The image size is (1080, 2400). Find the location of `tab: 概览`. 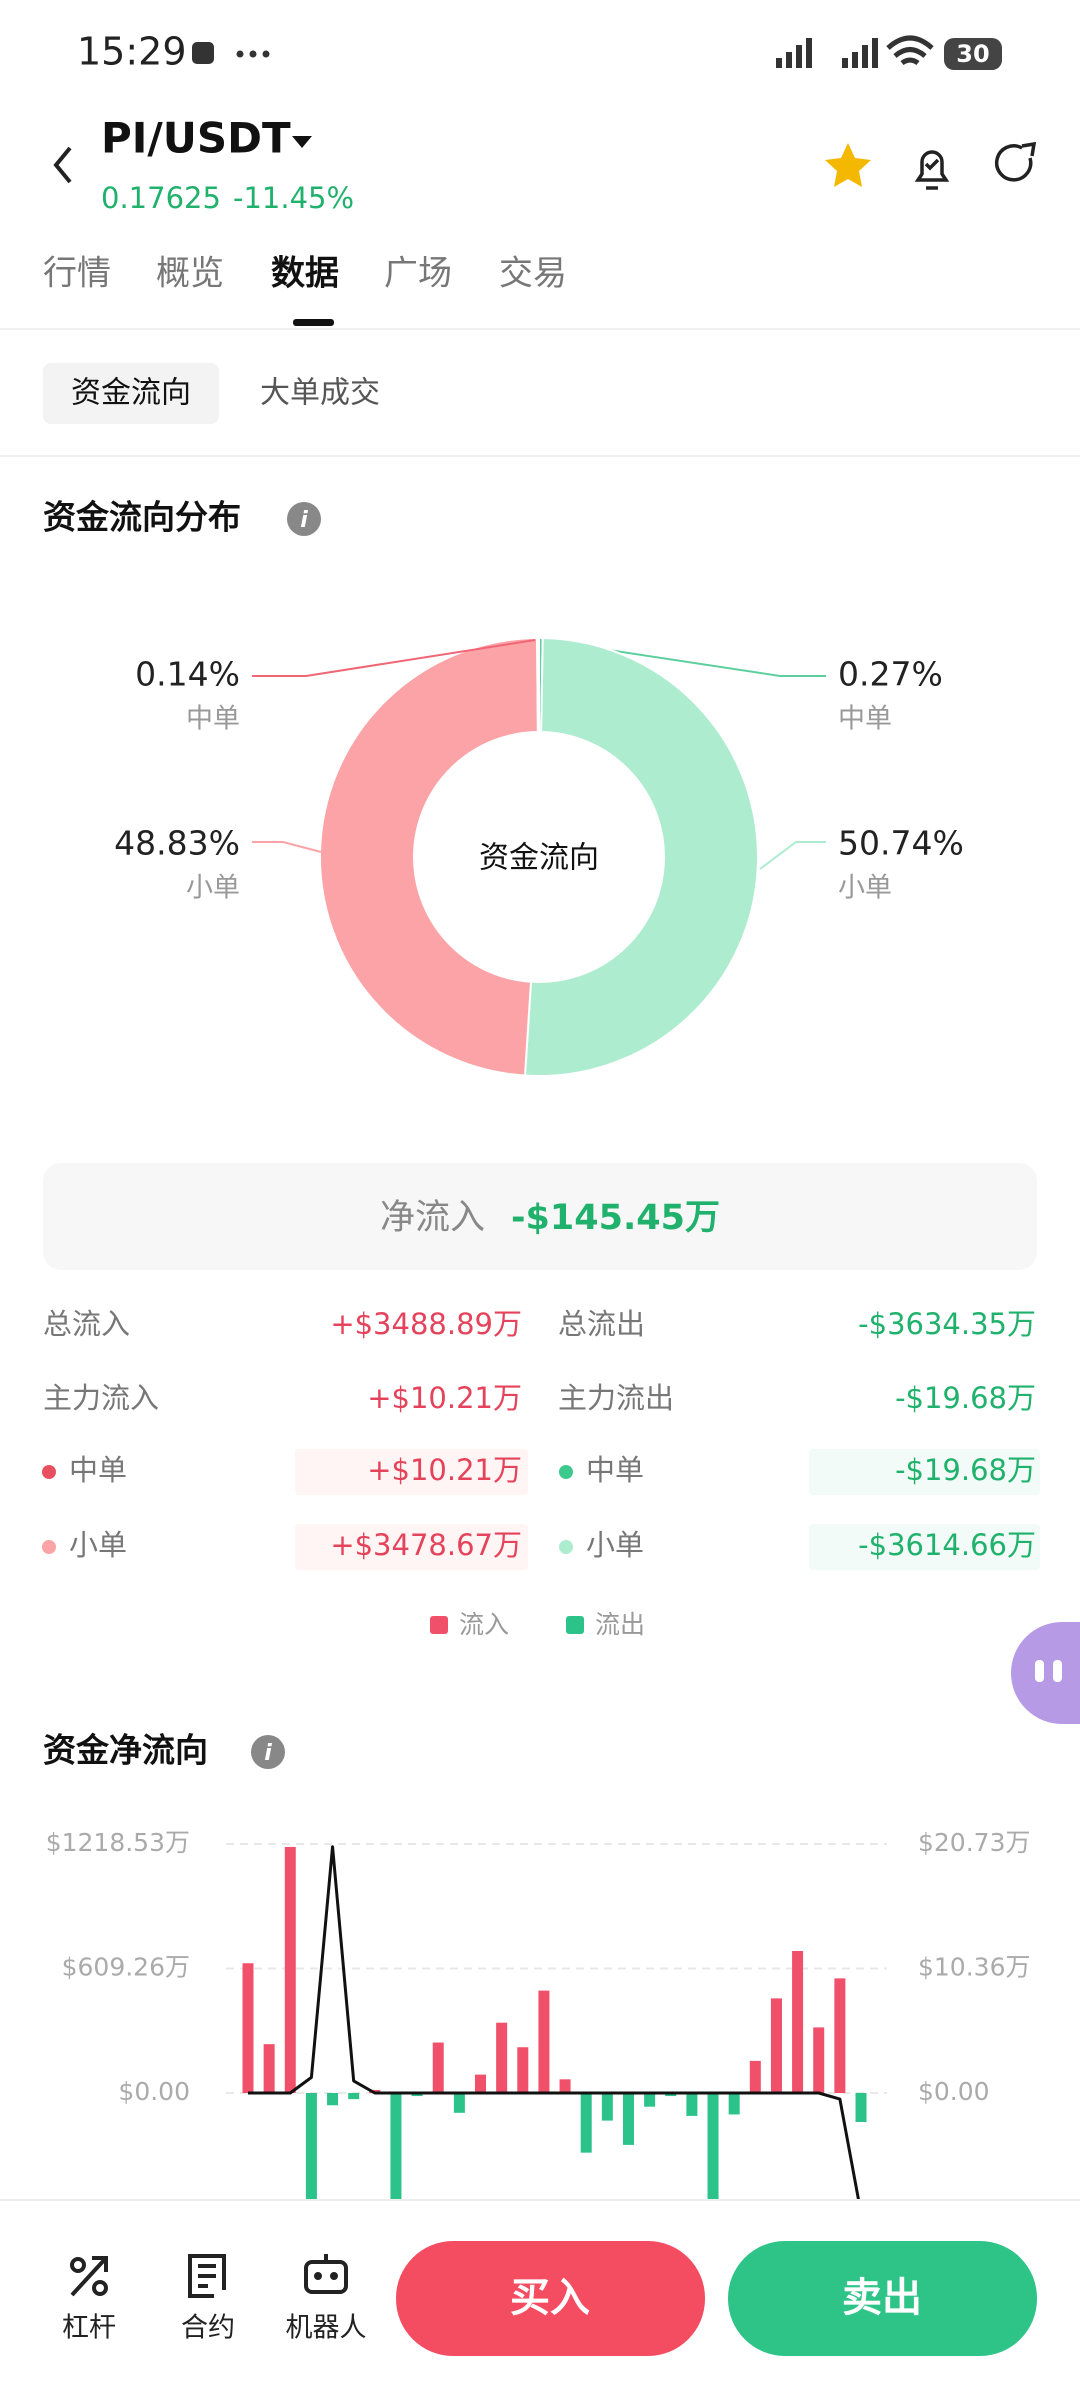

tab: 概览 is located at coordinates (190, 274).